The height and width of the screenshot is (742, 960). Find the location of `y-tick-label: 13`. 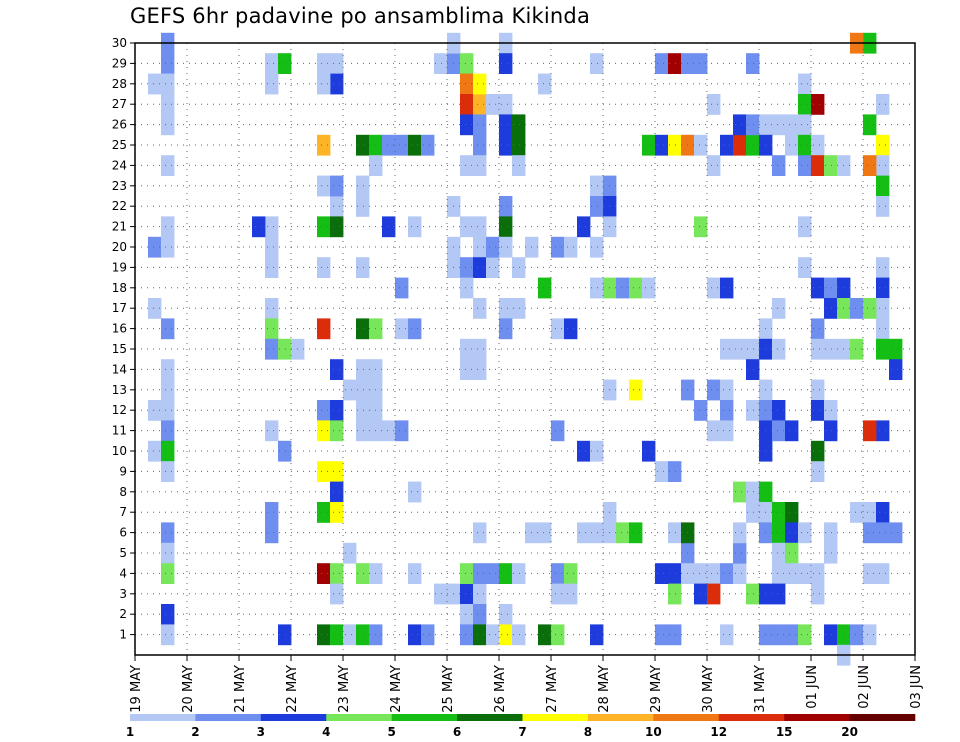

y-tick-label: 13 is located at coordinates (119, 390).